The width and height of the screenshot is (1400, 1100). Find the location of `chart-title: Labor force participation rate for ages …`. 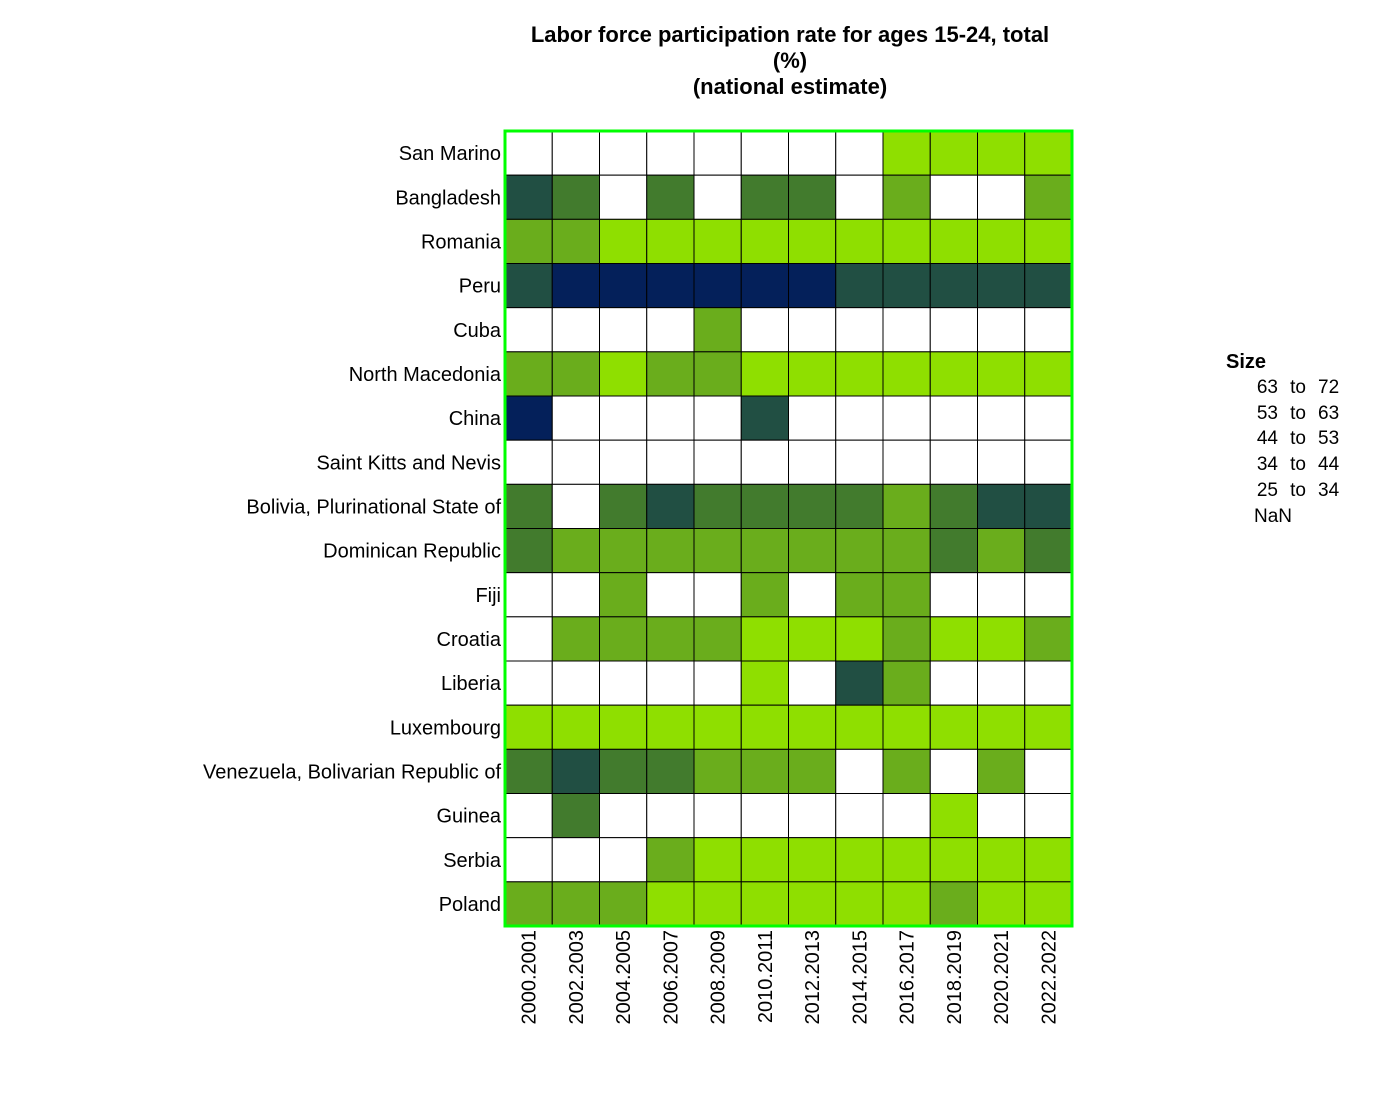

chart-title: Labor force participation rate for ages … is located at coordinates (790, 61).